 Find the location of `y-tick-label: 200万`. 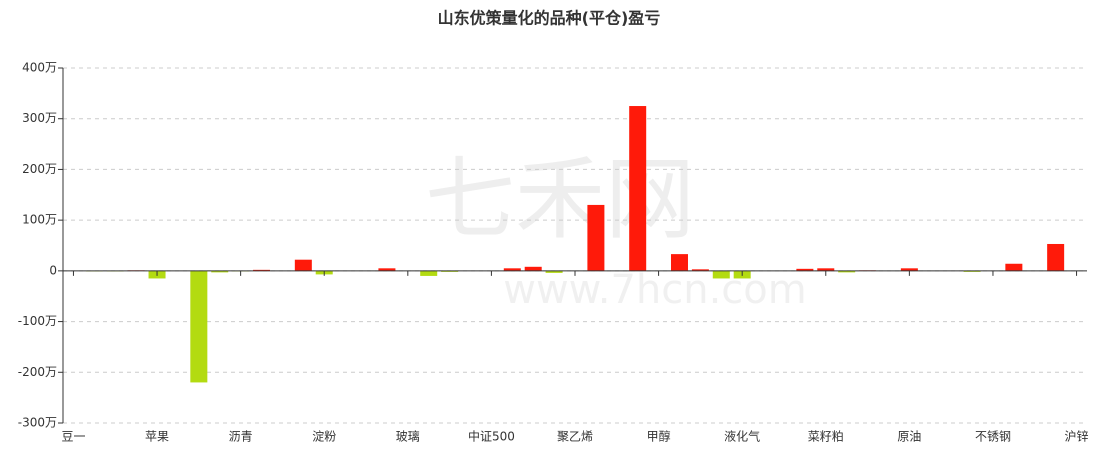

y-tick-label: 200万 is located at coordinates (39, 169).